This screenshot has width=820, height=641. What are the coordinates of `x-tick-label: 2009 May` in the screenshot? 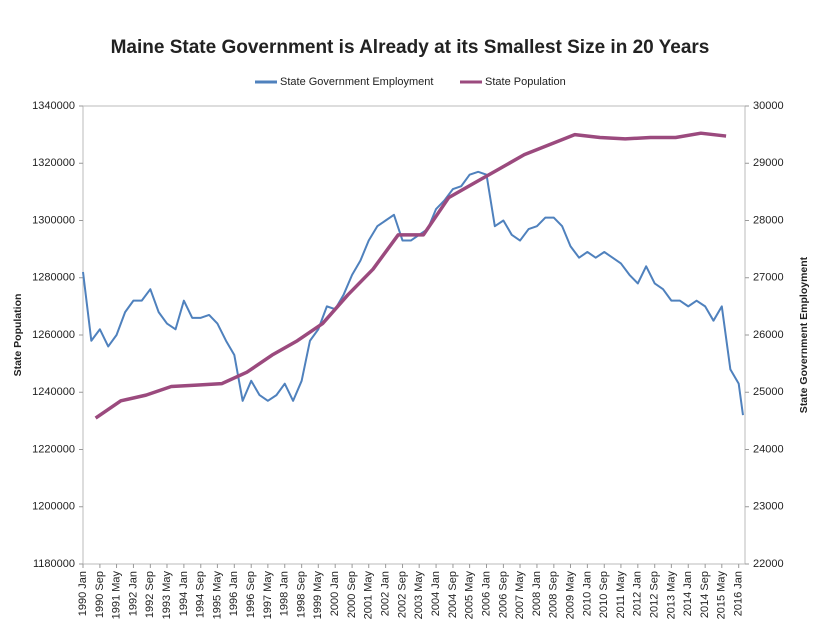 It's located at (570, 595).